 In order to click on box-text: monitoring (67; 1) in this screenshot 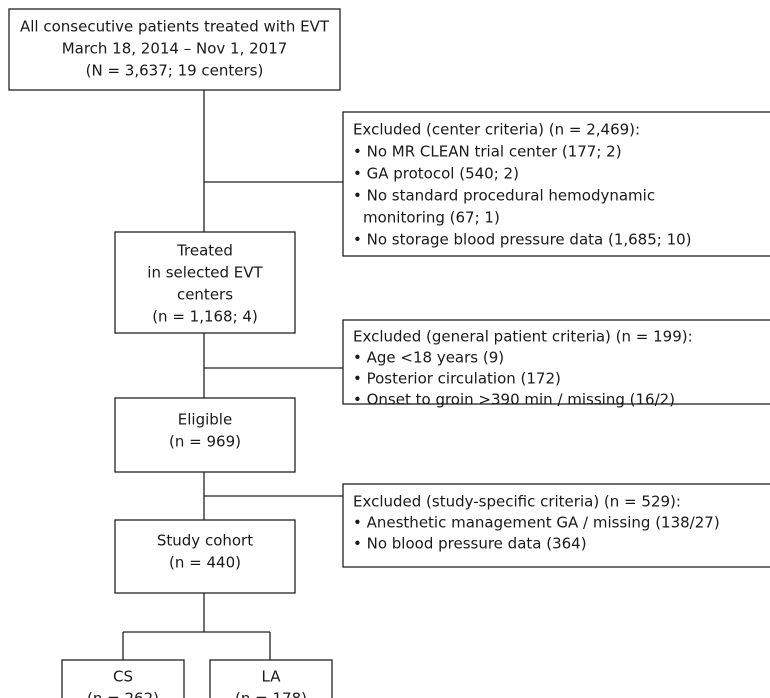, I will do `click(431, 218)`.